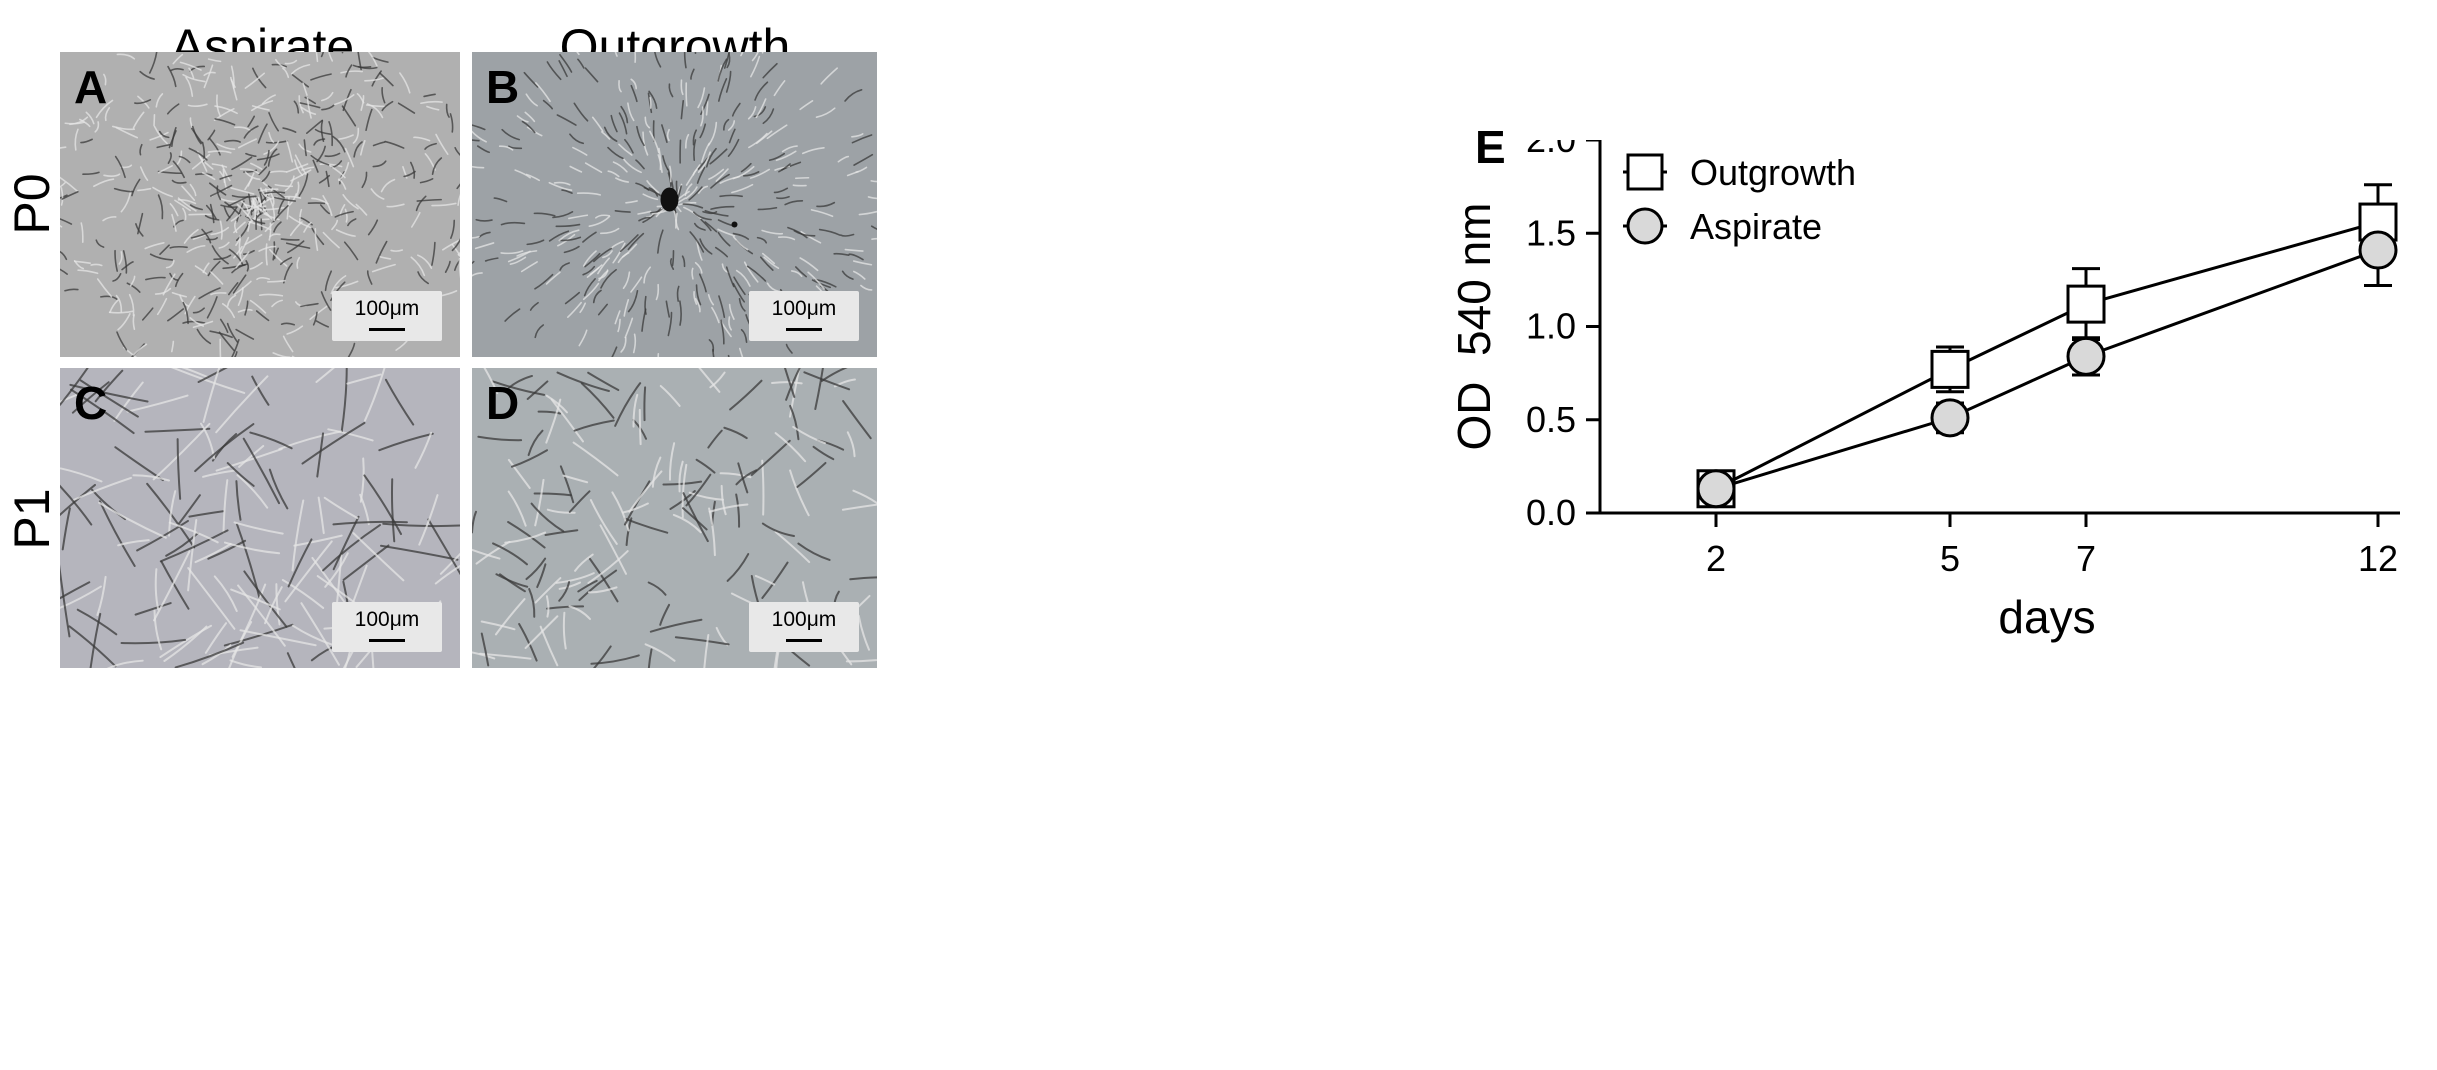 This screenshot has width=2437, height=1070. Describe the element at coordinates (2378, 558) in the screenshot. I see `x-tick-label: 12` at that location.